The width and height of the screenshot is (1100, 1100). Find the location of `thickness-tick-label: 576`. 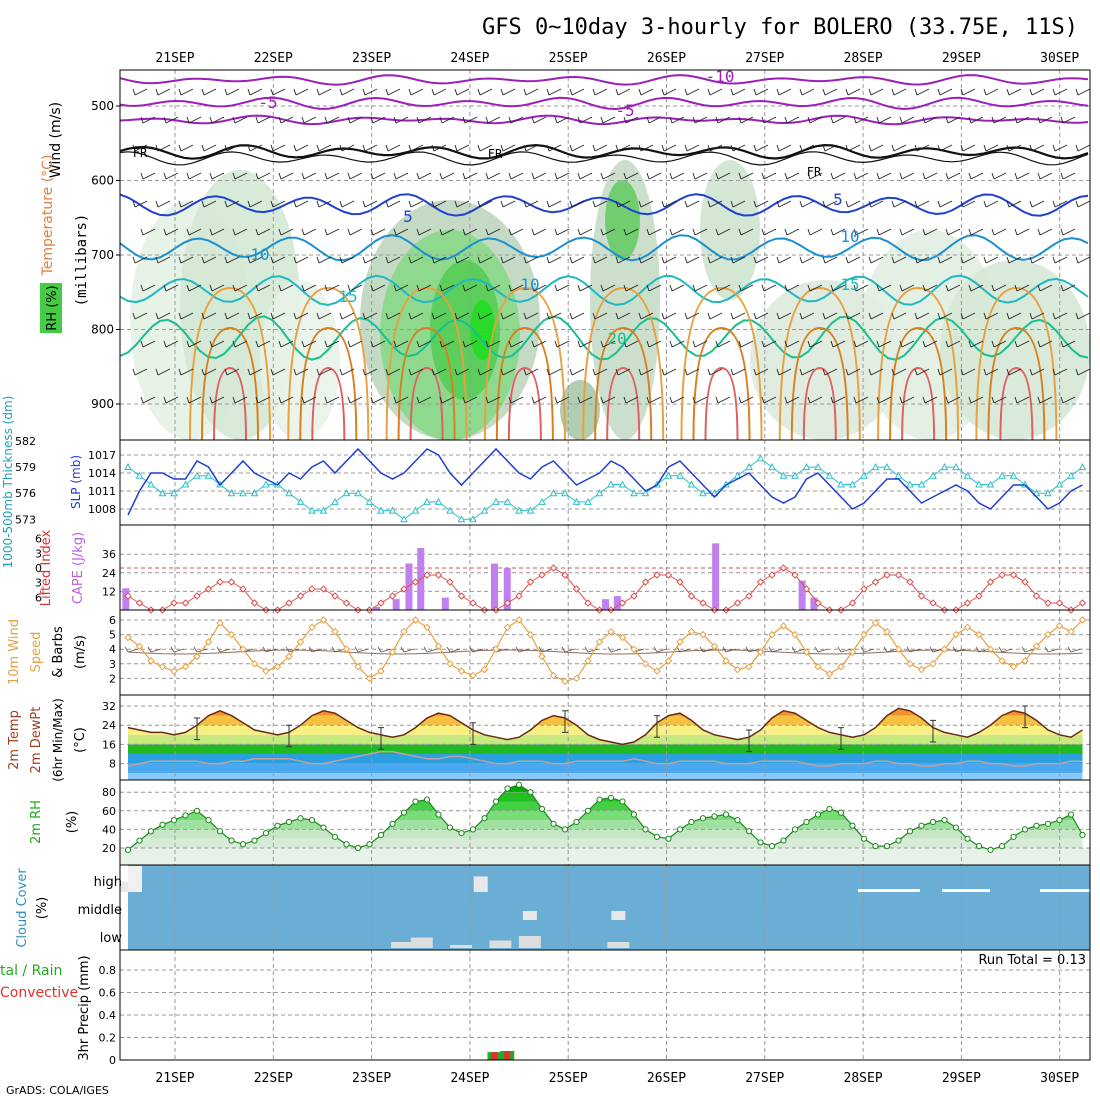

thickness-tick-label: 576 is located at coordinates (25, 493).